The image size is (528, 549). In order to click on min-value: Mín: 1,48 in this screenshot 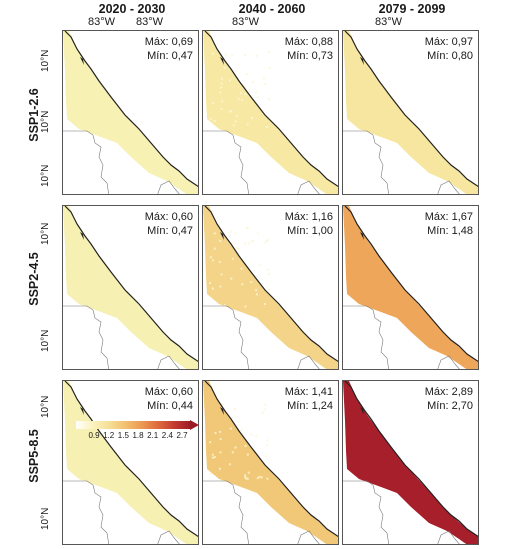, I will do `click(450, 231)`.